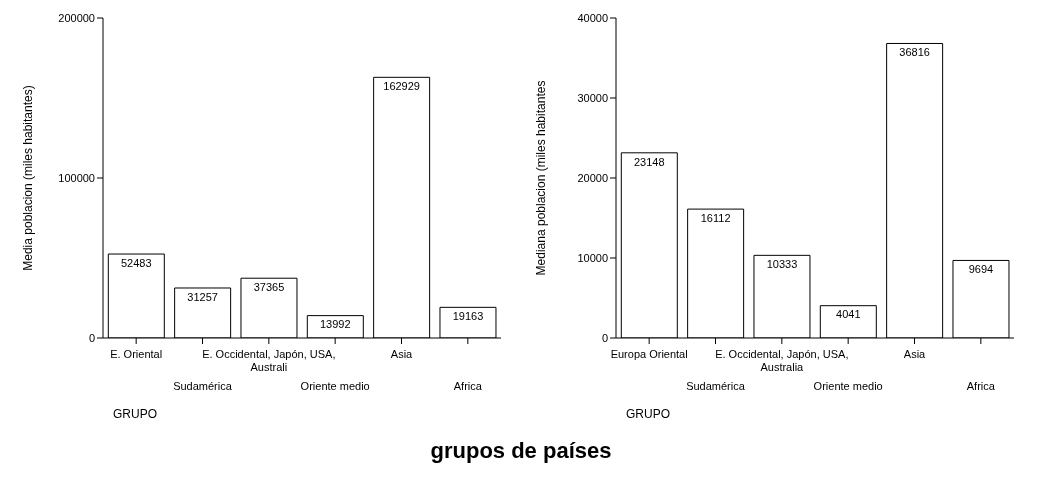 The width and height of the screenshot is (1042, 499). What do you see at coordinates (782, 360) in the screenshot?
I see `x-tick-label: E. Occidental, Japón, USA, Australia` at bounding box center [782, 360].